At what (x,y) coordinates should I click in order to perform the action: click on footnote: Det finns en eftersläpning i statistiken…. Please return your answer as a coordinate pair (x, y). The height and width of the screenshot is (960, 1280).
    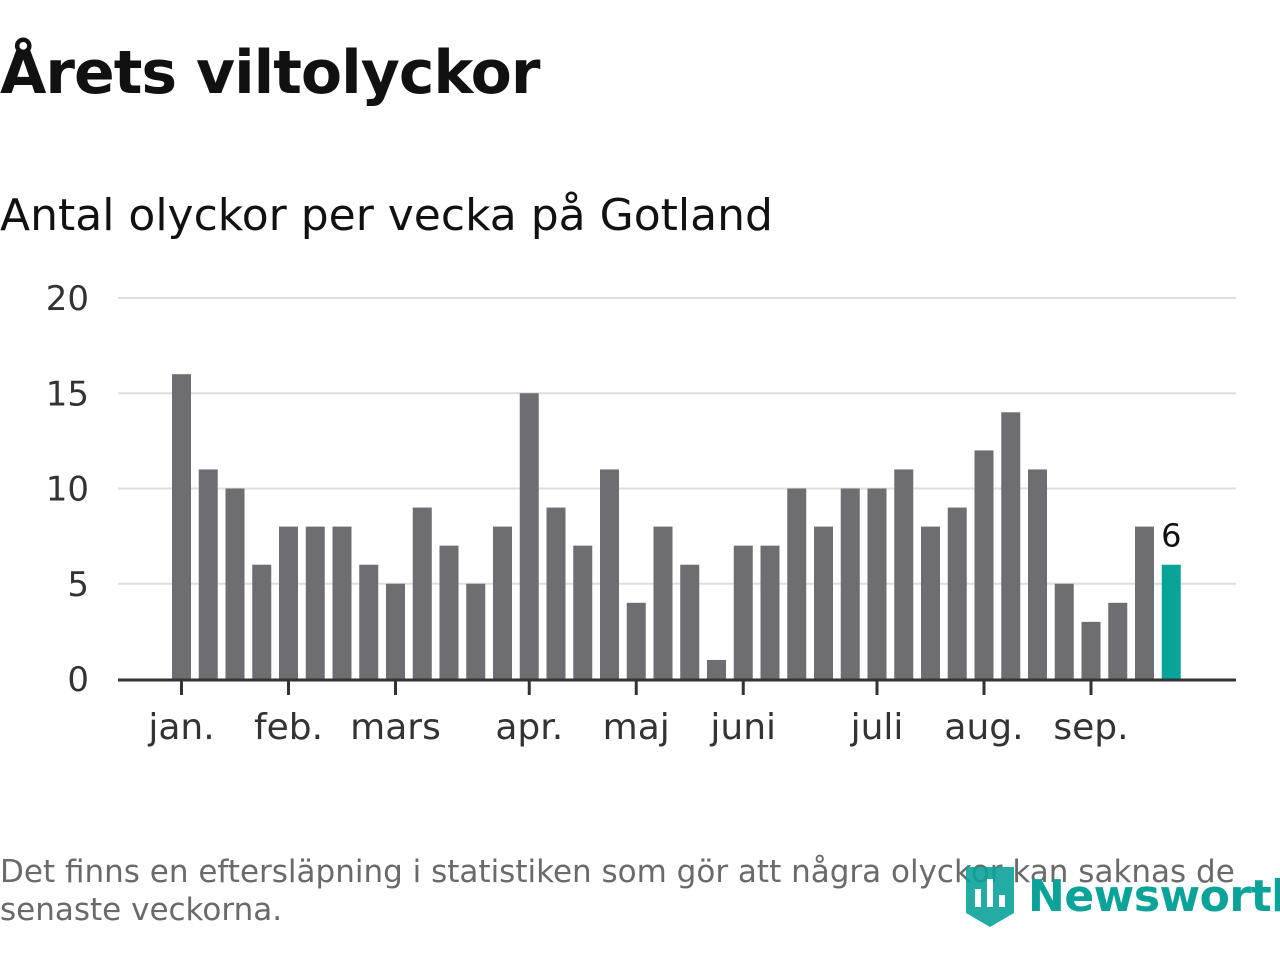
    Looking at the image, I should click on (617, 891).